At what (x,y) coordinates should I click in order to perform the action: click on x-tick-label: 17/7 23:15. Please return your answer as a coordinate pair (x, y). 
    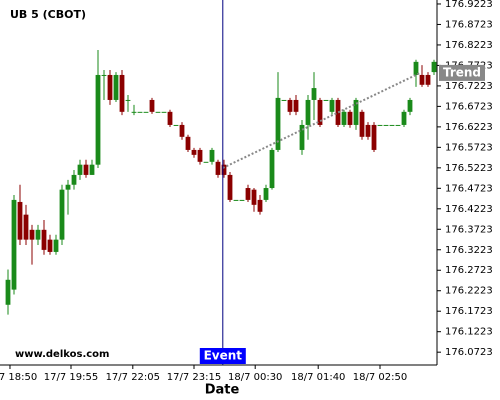
    Looking at the image, I should click on (194, 377).